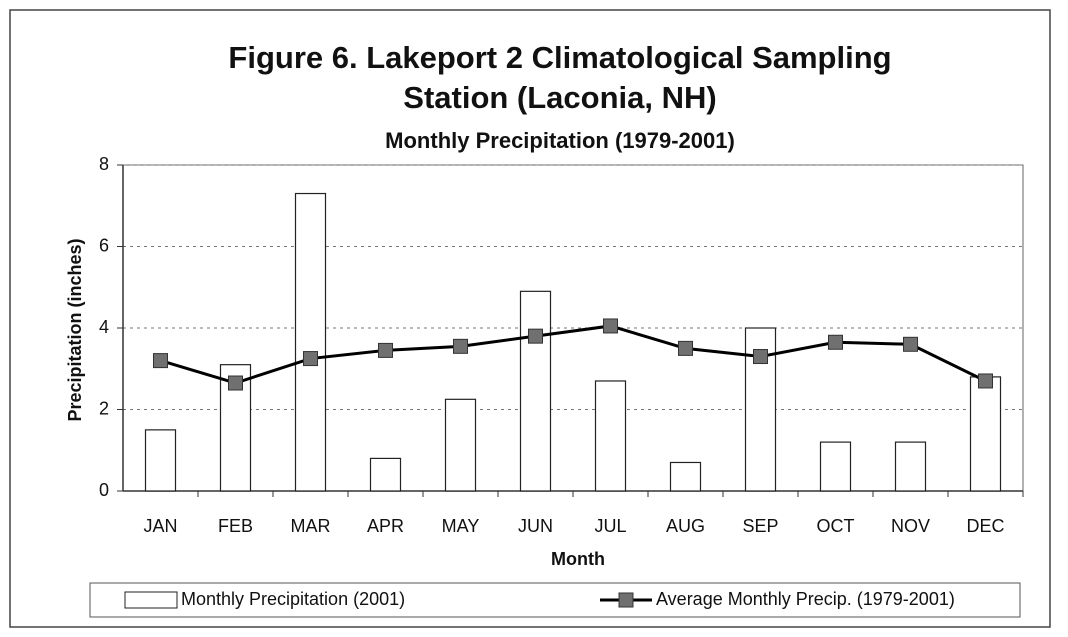 This screenshot has width=1068, height=637. I want to click on x-tick-label: MAR, so click(311, 526).